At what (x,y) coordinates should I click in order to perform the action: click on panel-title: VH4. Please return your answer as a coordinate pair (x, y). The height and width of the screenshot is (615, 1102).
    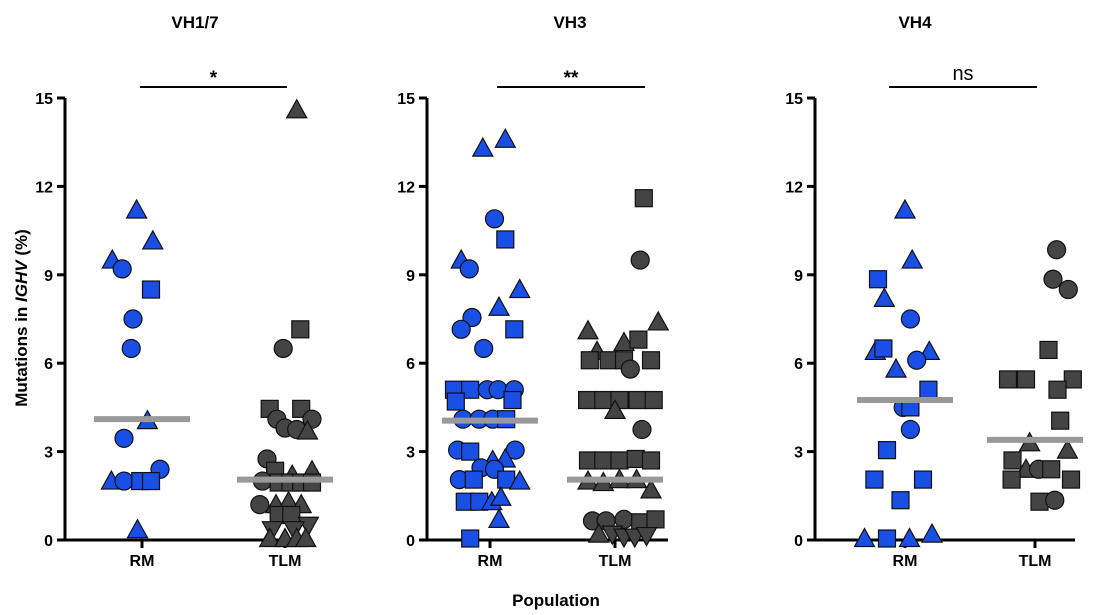
    Looking at the image, I should click on (915, 22).